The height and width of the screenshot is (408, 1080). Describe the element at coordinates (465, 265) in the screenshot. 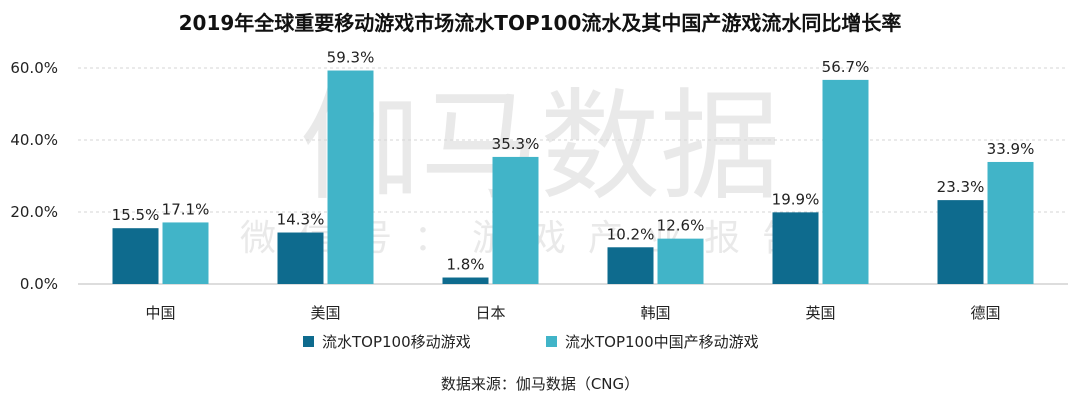

I see `data-label: 1.8%` at that location.